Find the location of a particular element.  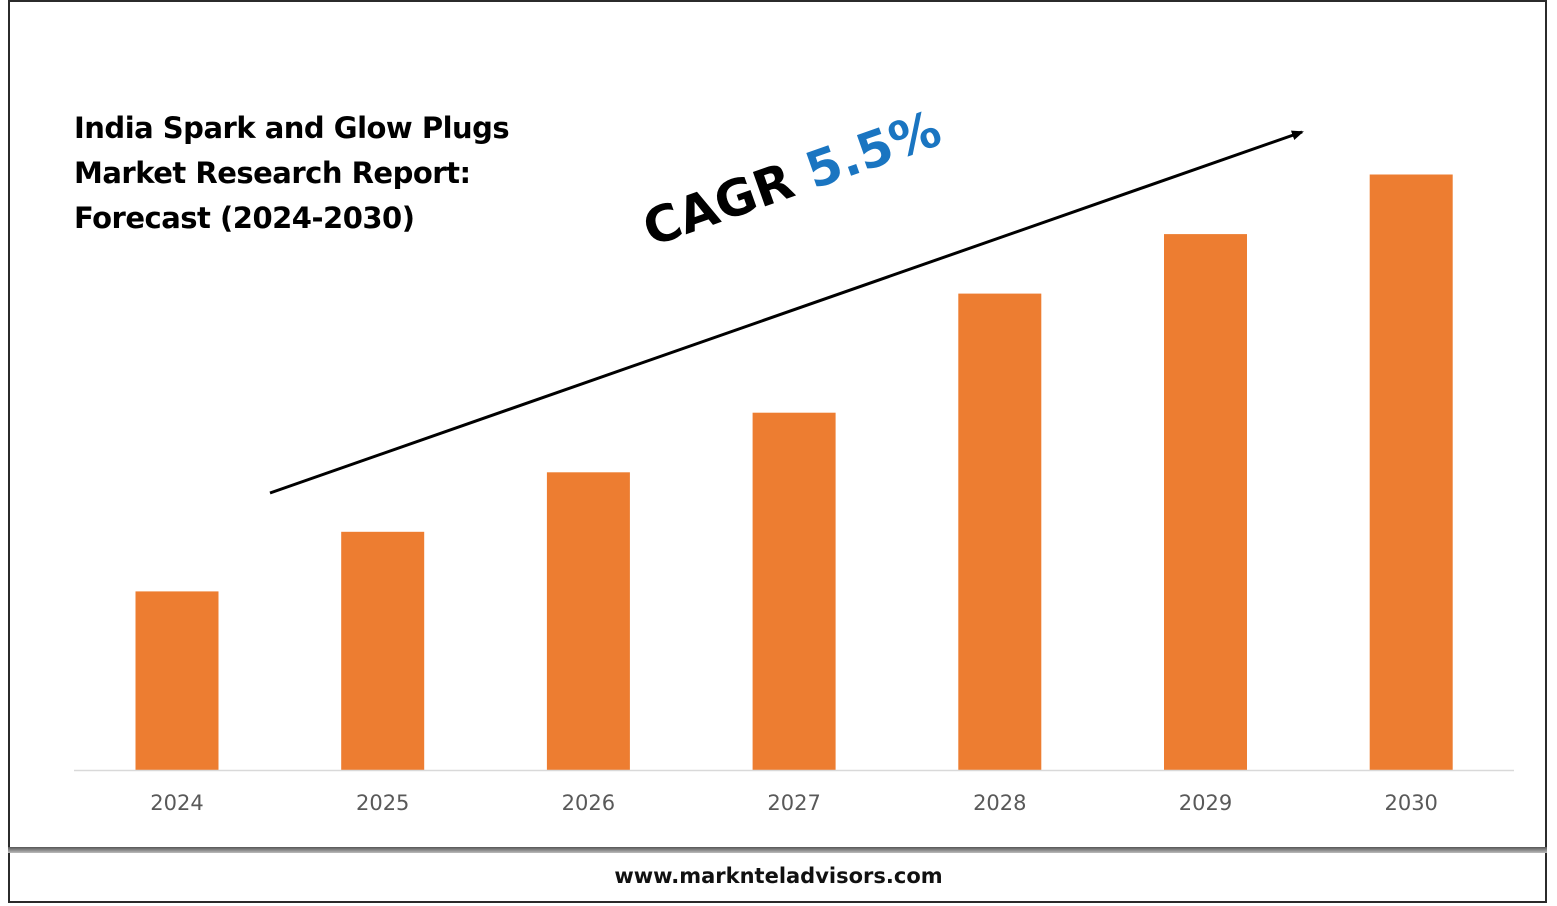

x-tick-labels: 2024 2025 2026 2027 2028 2029 2030 is located at coordinates (794, 803).